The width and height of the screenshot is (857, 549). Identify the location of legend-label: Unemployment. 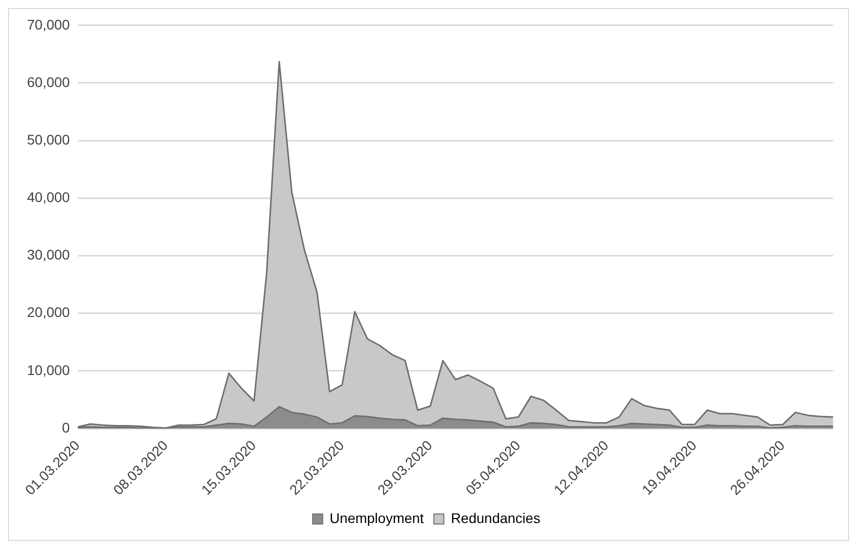
(377, 518).